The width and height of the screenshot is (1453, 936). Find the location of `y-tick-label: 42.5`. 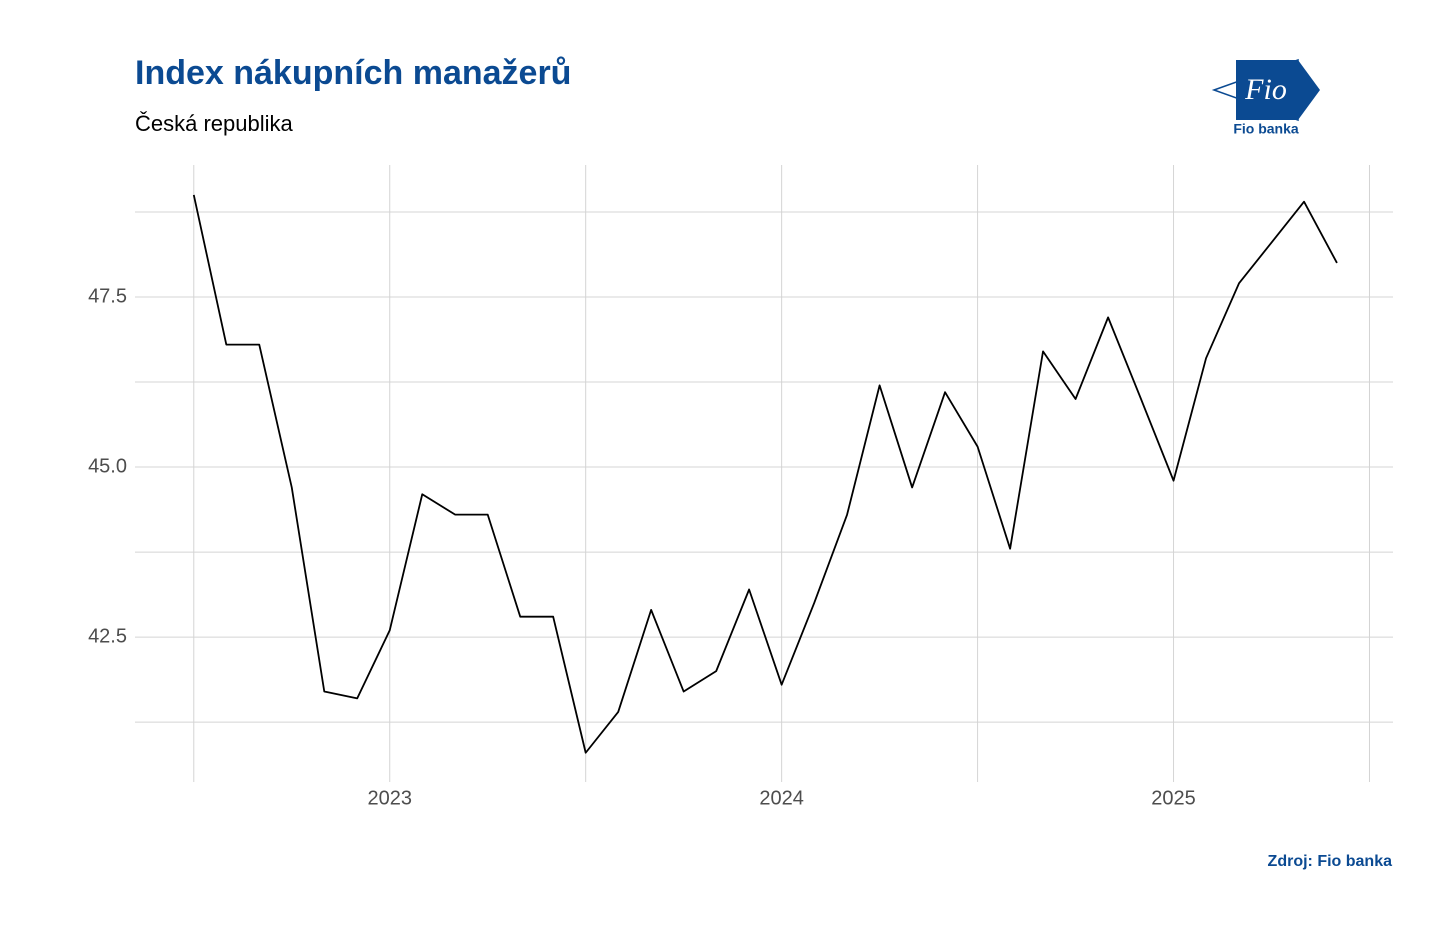

y-tick-label: 42.5 is located at coordinates (107, 636).